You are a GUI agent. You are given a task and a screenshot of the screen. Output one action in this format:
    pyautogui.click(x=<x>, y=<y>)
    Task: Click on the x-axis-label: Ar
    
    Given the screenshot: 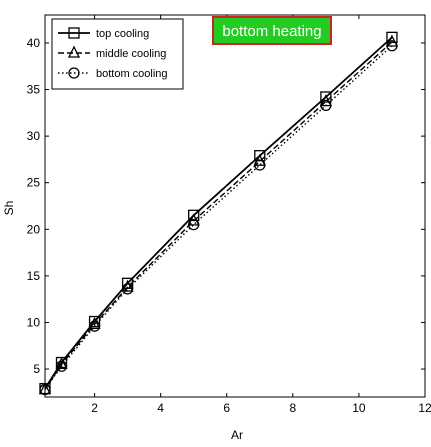 What is the action you would take?
    pyautogui.click(x=237, y=435)
    